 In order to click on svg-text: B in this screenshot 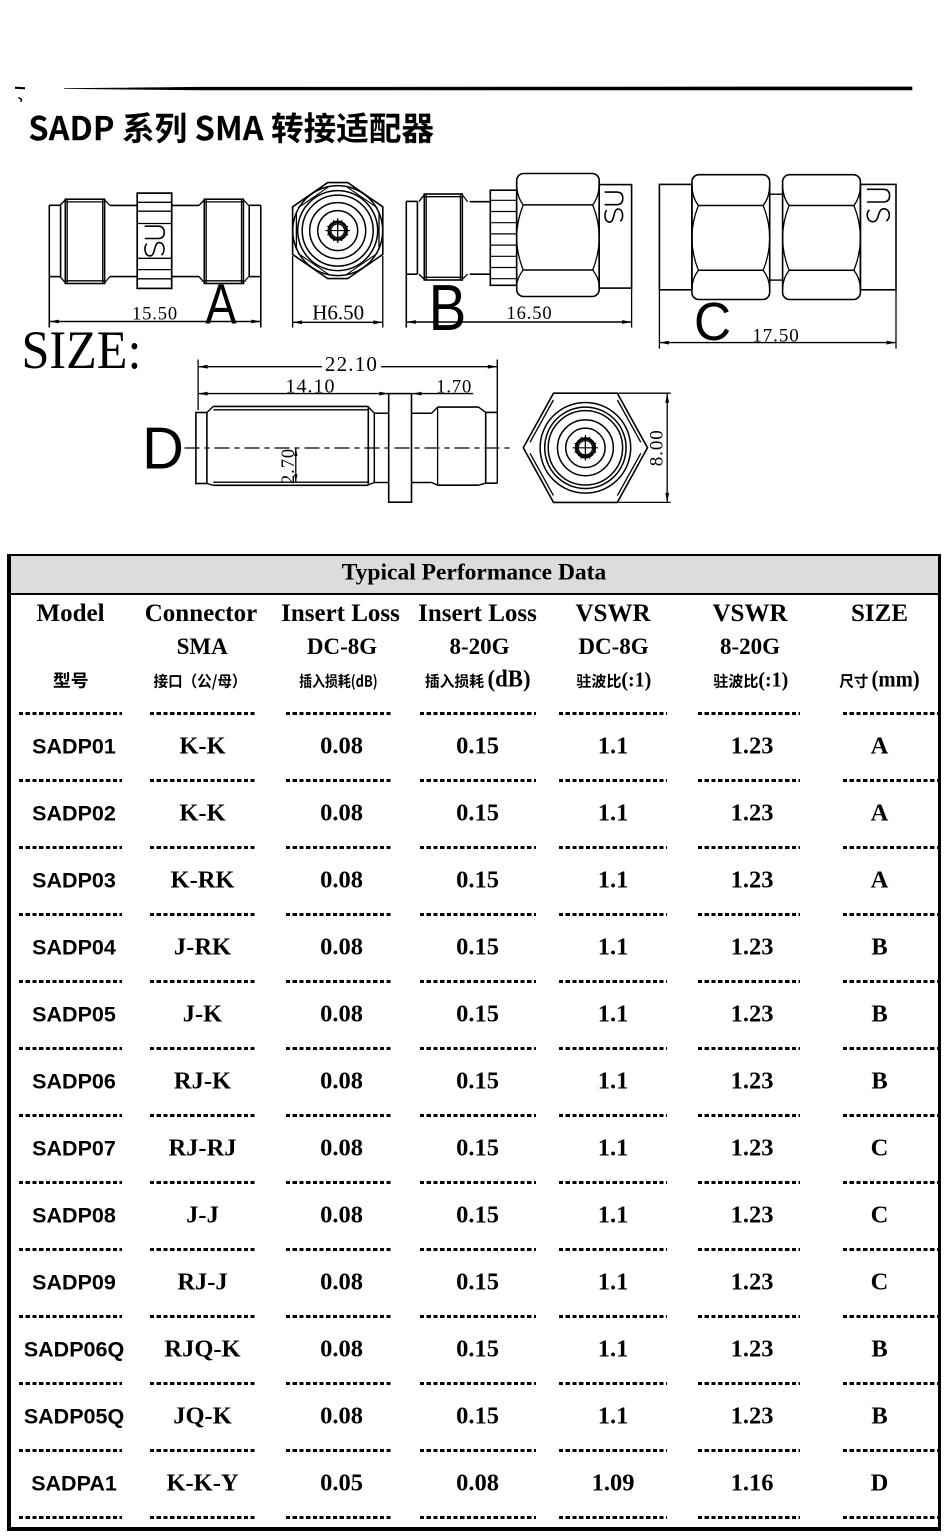, I will do `click(448, 307)`.